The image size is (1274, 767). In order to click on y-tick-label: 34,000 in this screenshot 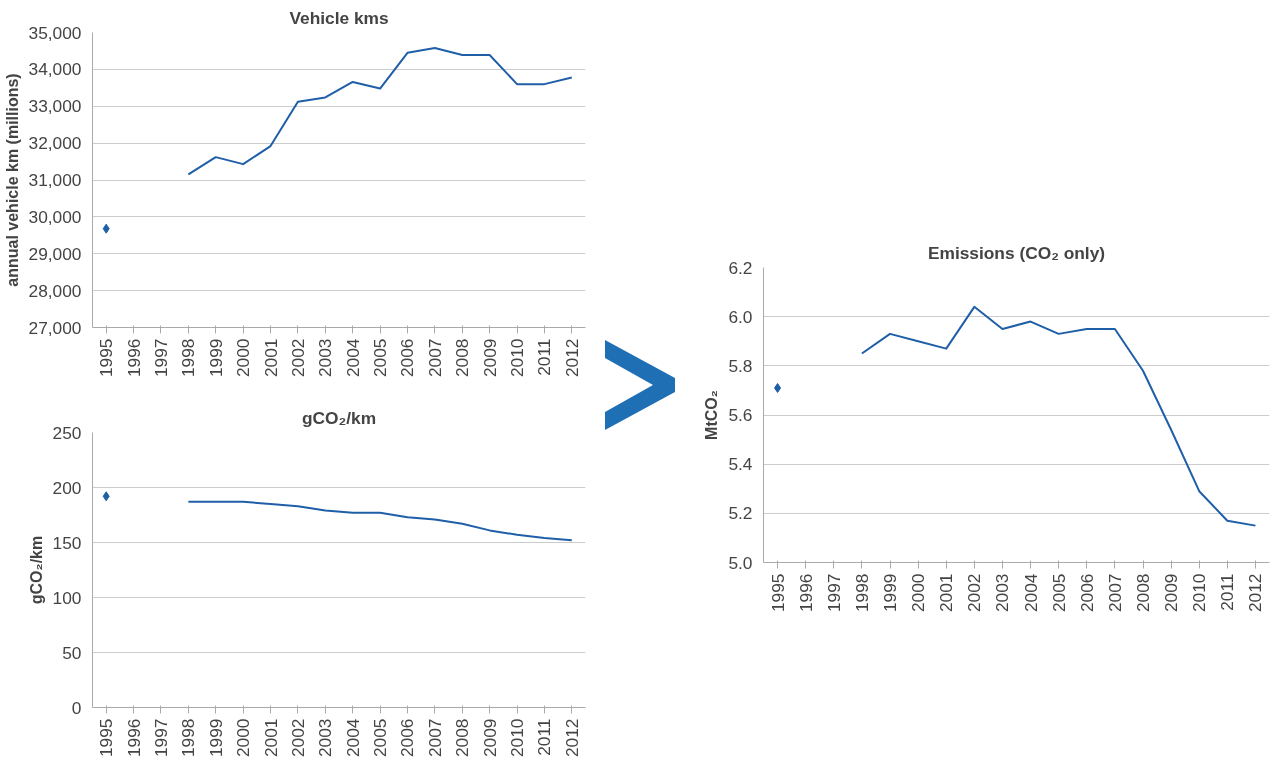, I will do `click(55, 69)`.